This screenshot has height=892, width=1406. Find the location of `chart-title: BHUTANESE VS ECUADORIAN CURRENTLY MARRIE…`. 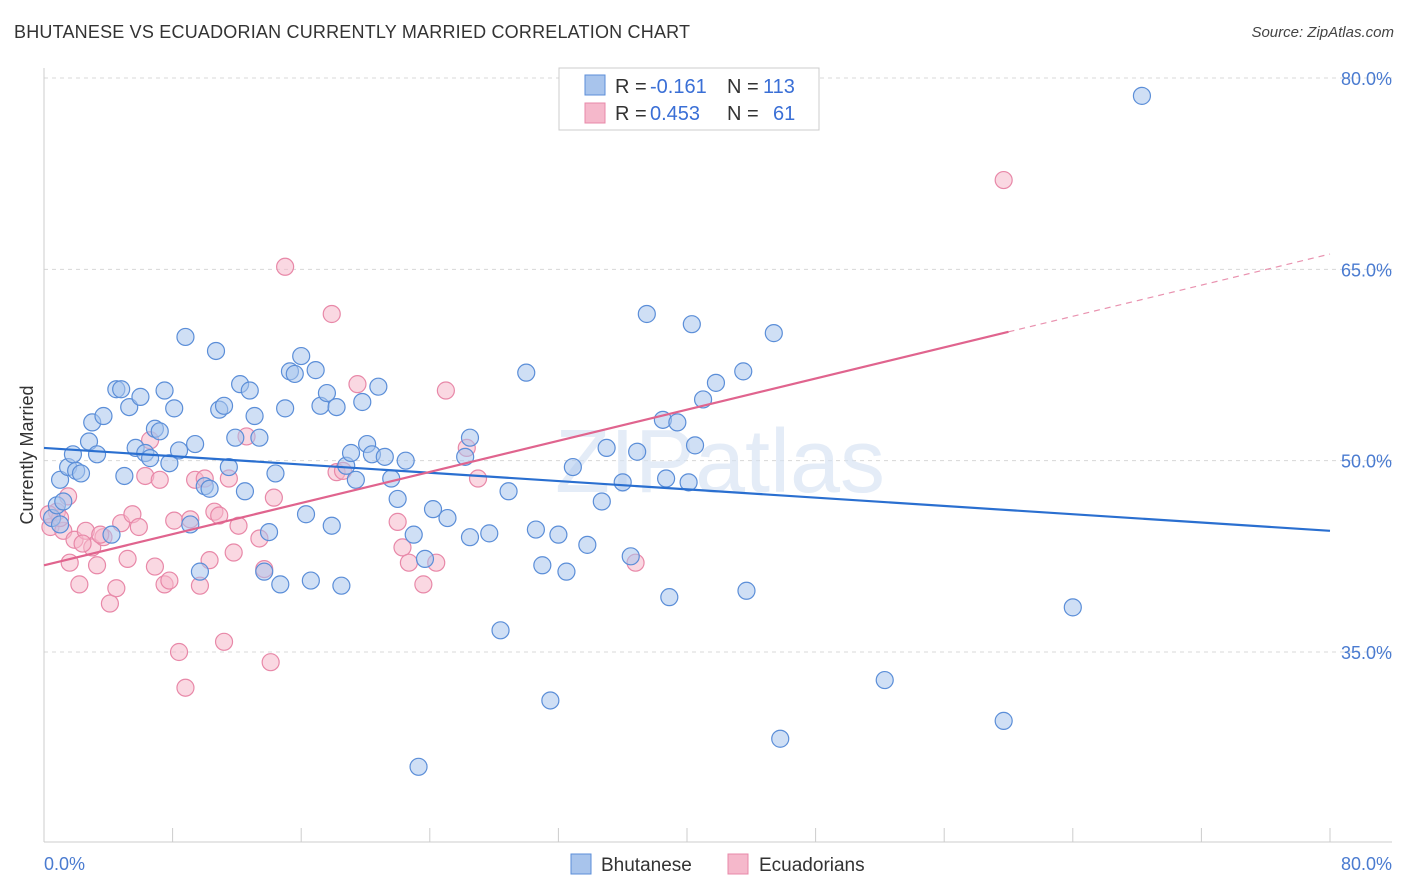

chart-title: BHUTANESE VS ECUADORIAN CURRENTLY MARRIE… is located at coordinates (352, 32).